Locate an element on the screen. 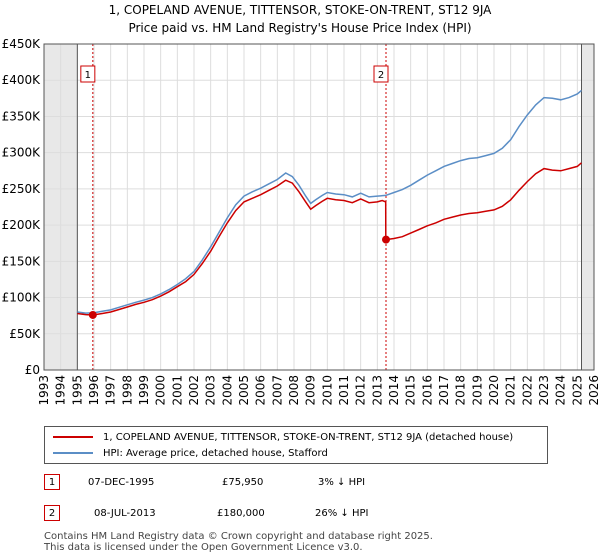 Image resolution: width=600 pixels, height=560 pixels. no-data-region-right is located at coordinates (587, 207).